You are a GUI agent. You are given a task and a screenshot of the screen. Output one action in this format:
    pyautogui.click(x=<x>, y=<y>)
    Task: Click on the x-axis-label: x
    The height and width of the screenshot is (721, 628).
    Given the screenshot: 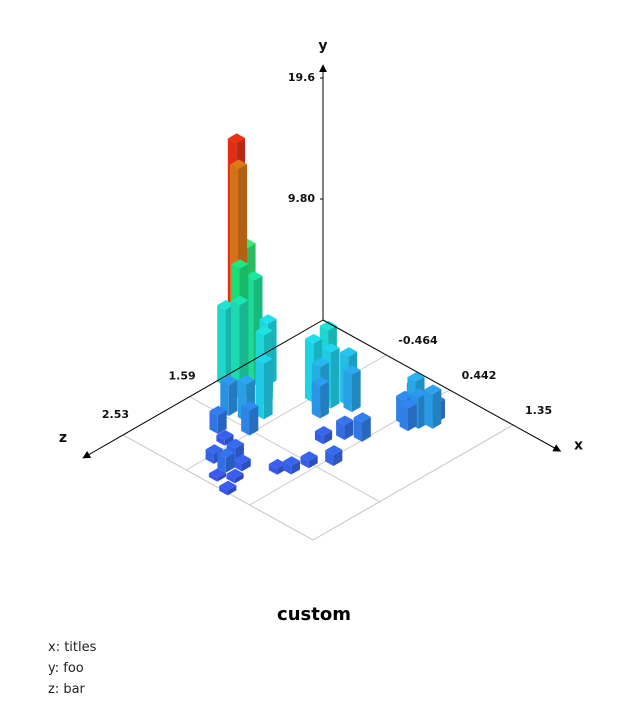 What is the action you would take?
    pyautogui.click(x=578, y=445)
    